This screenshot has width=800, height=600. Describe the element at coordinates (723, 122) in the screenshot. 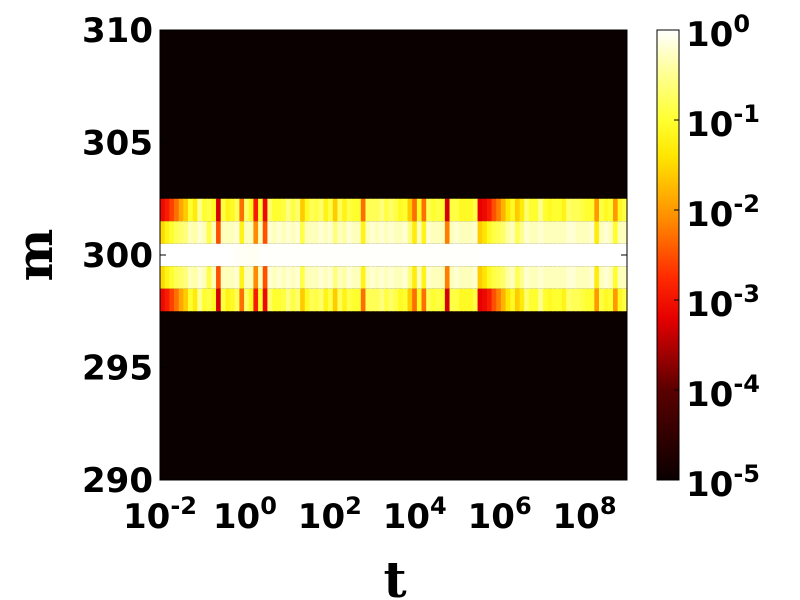

I see `colorbar-tick-label: 10-1` at that location.